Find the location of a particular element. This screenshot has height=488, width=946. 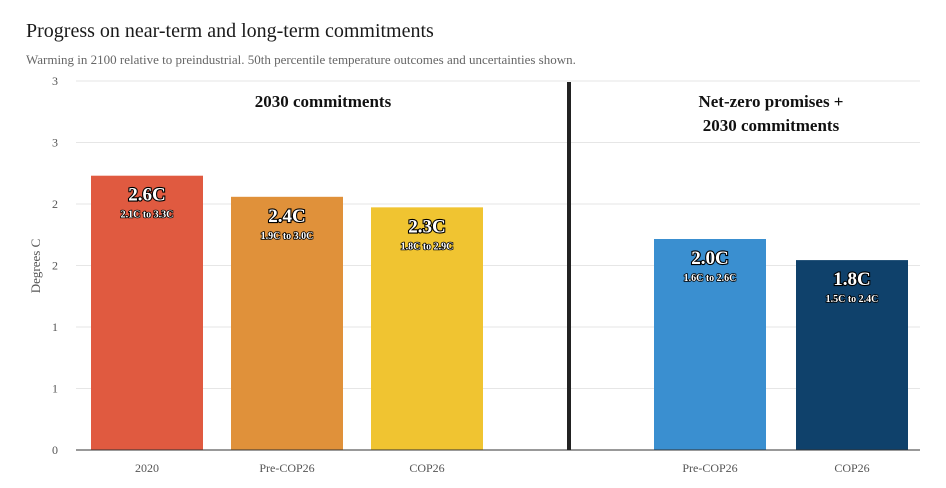

group-label: Net-zero promises +2030 commitments is located at coordinates (770, 113).